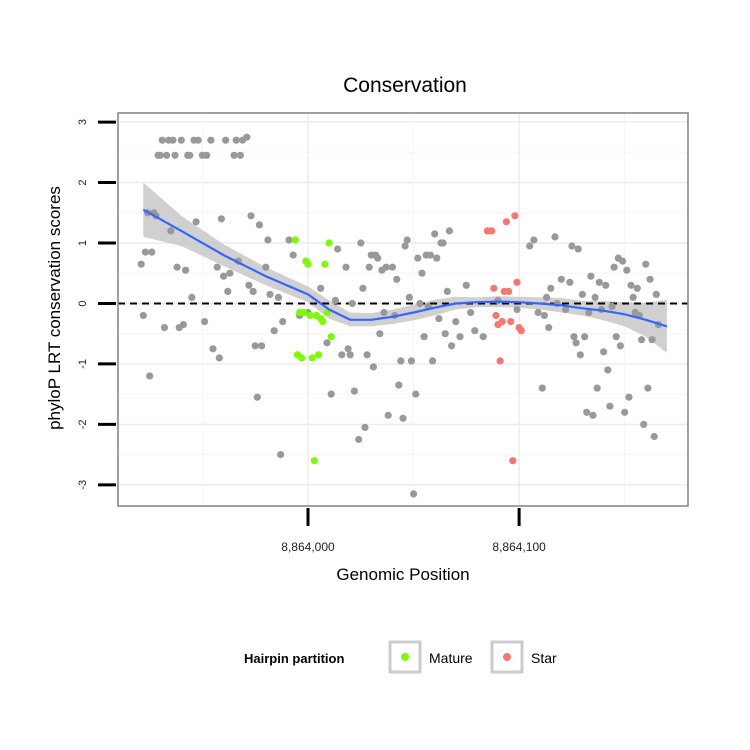 Image resolution: width=750 pixels, height=750 pixels. I want to click on legend: Hairpin partition Mature Star, so click(400, 657).